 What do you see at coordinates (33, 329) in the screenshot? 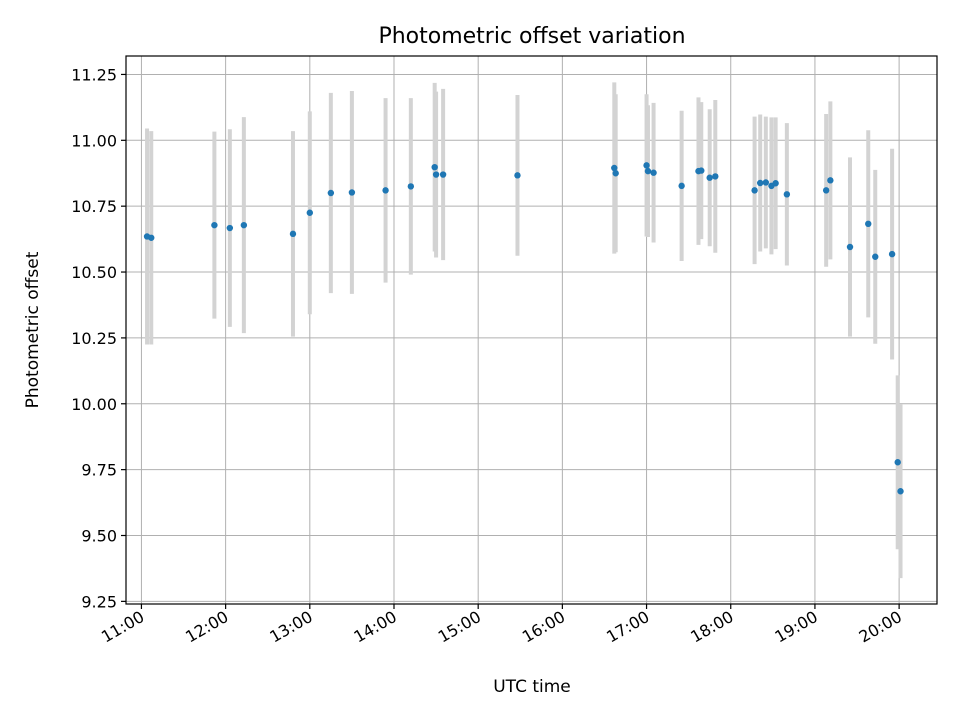
I see `y-axis-label: Photometric offset` at bounding box center [33, 329].